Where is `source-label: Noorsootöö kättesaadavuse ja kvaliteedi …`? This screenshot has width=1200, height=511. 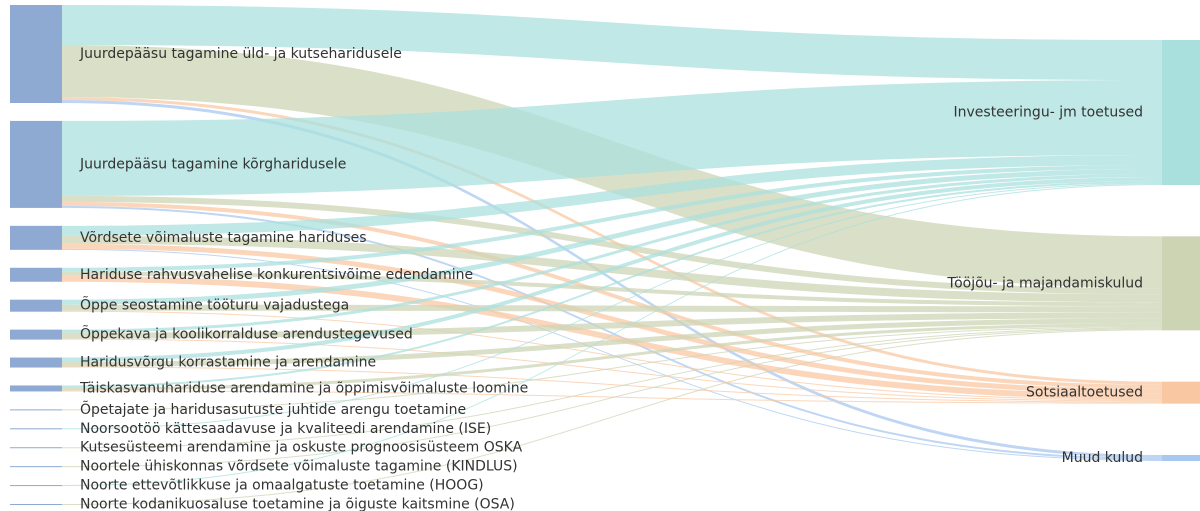
source-label: Noorsootöö kättesaadavuse ja kvaliteedi … is located at coordinates (285, 429).